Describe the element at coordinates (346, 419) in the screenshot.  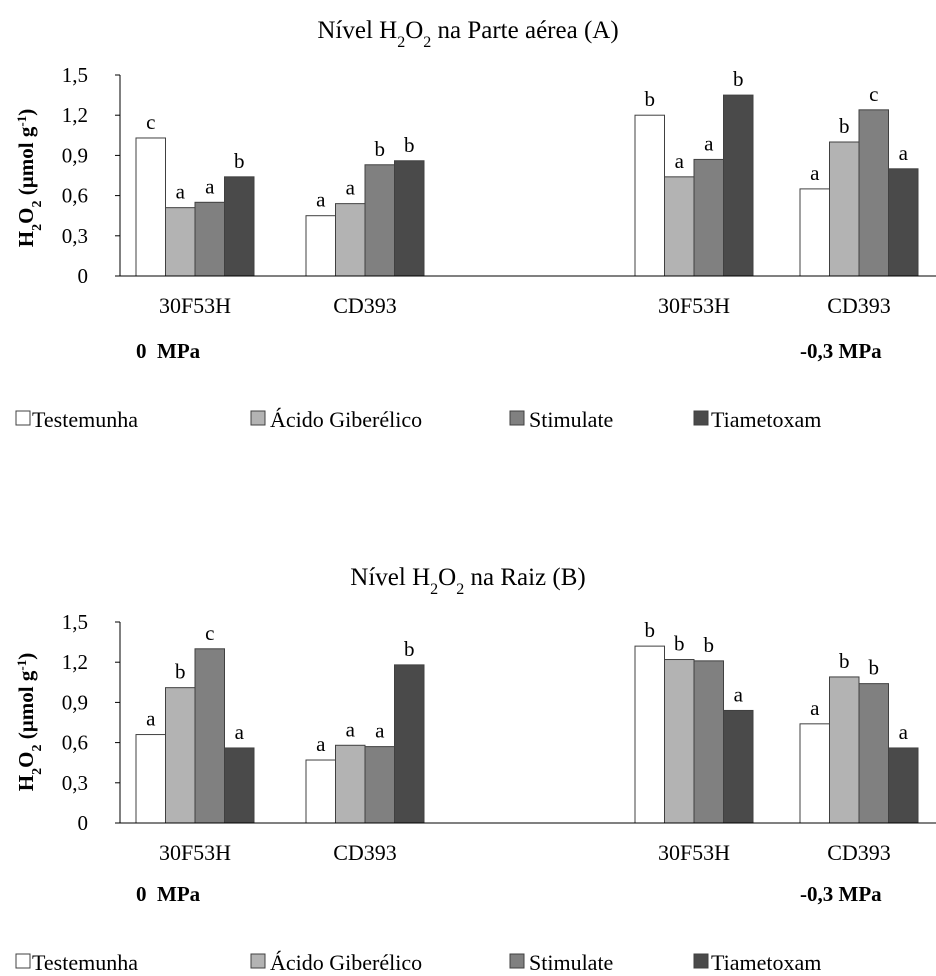
I see `legend-label: Ácido Giberélico` at that location.